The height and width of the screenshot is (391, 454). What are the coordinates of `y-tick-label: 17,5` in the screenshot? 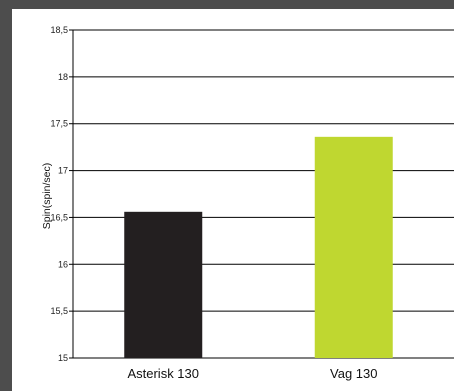 It's located at (59, 124).